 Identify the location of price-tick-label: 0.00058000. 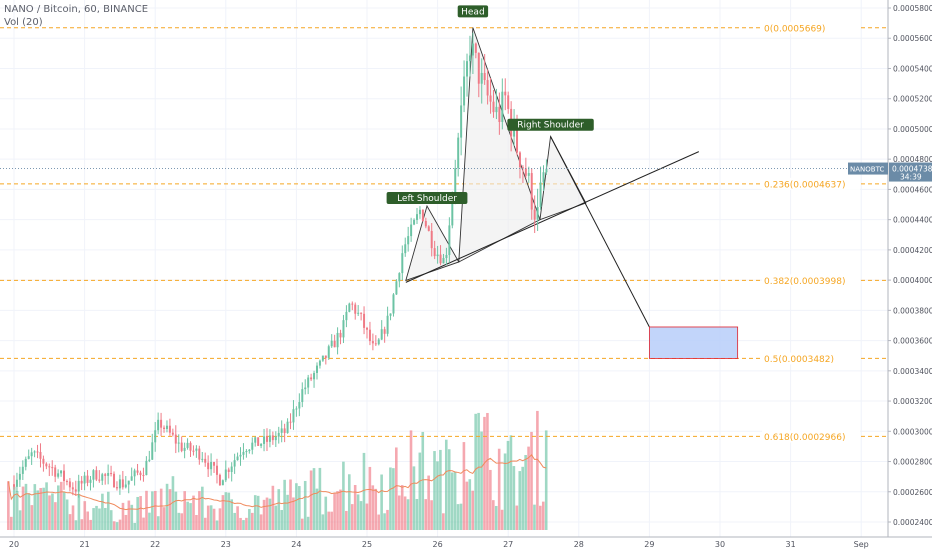
(912, 8).